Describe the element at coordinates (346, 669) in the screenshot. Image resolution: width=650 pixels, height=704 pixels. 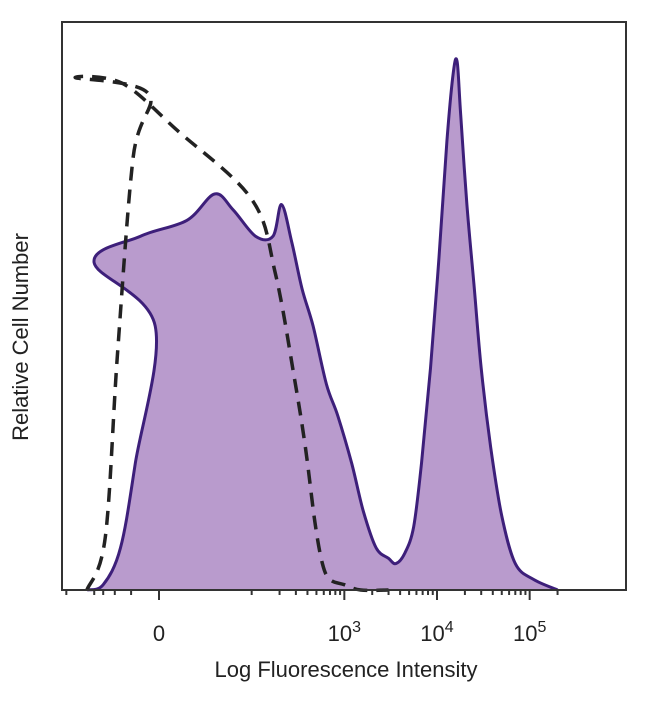
I see `x-axis-title: Log Fluorescence Intensity` at that location.